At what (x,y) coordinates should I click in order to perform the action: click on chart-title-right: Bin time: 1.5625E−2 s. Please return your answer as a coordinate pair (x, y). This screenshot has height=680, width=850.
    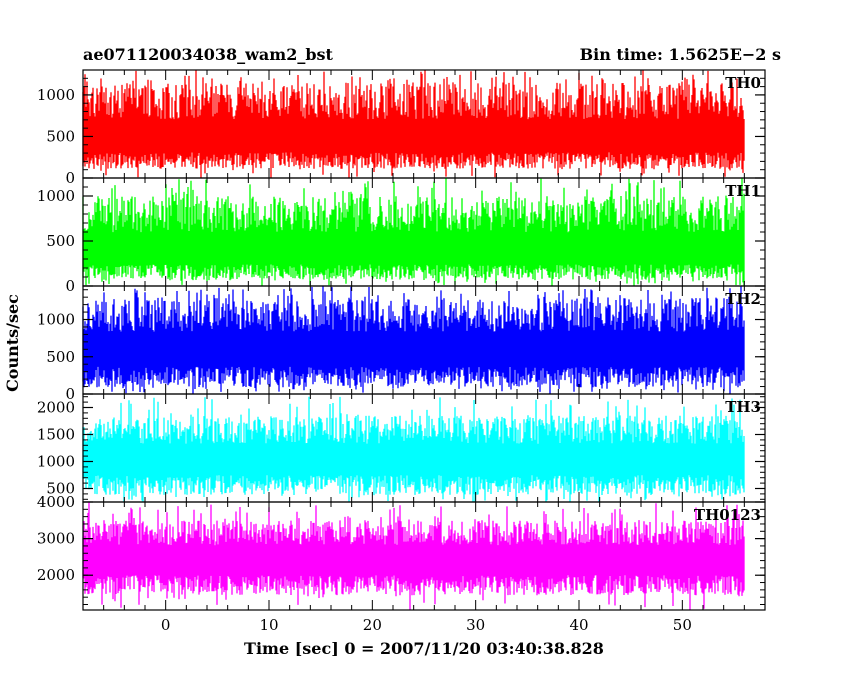
    Looking at the image, I should click on (680, 54).